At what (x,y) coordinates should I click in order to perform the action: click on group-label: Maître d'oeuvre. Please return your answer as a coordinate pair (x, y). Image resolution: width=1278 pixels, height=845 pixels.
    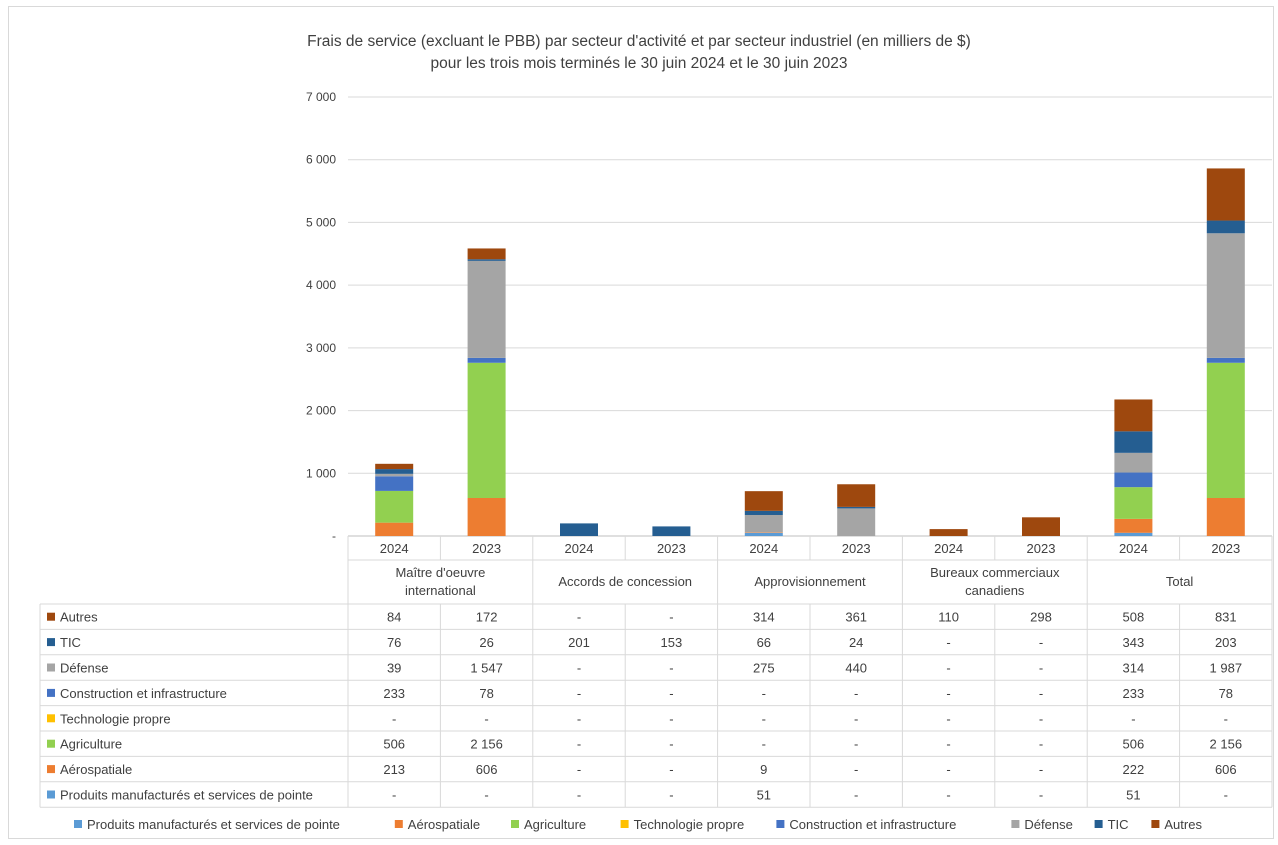
    Looking at the image, I should click on (440, 572).